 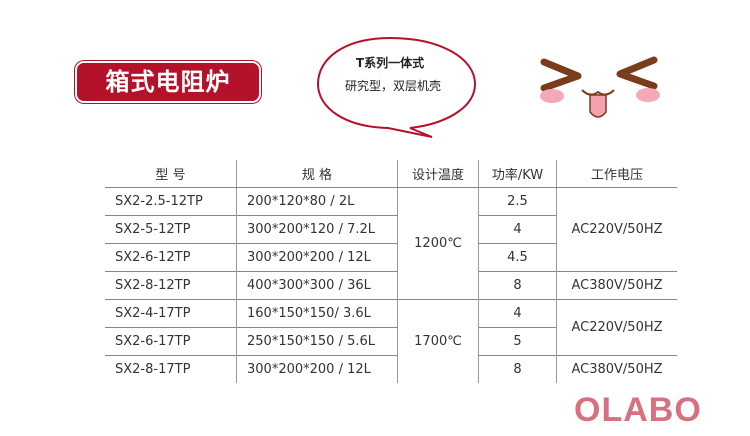 What do you see at coordinates (317, 229) in the screenshot?
I see `spec: 300*200*120 / 7.2L` at bounding box center [317, 229].